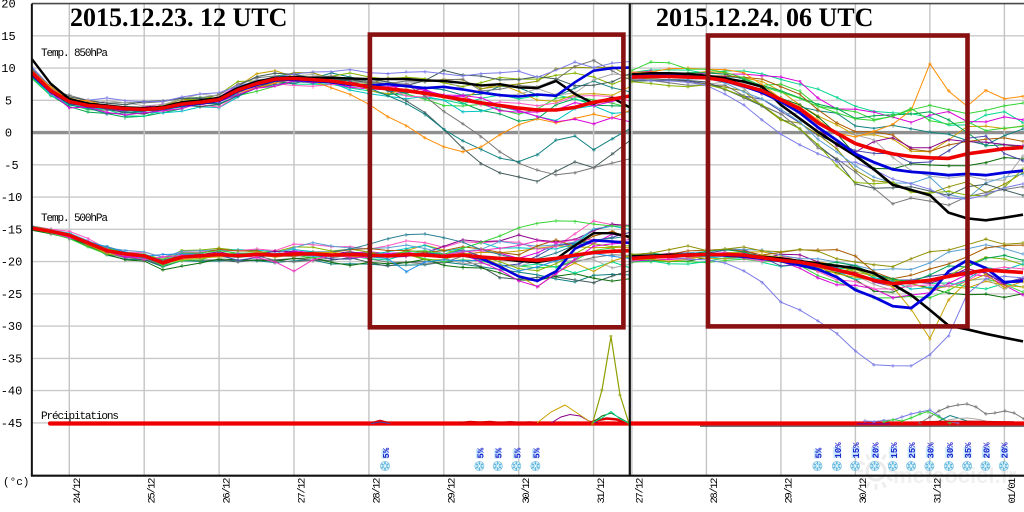 This screenshot has height=512, width=1024. I want to click on svg-text: Précipitations, so click(80, 417).